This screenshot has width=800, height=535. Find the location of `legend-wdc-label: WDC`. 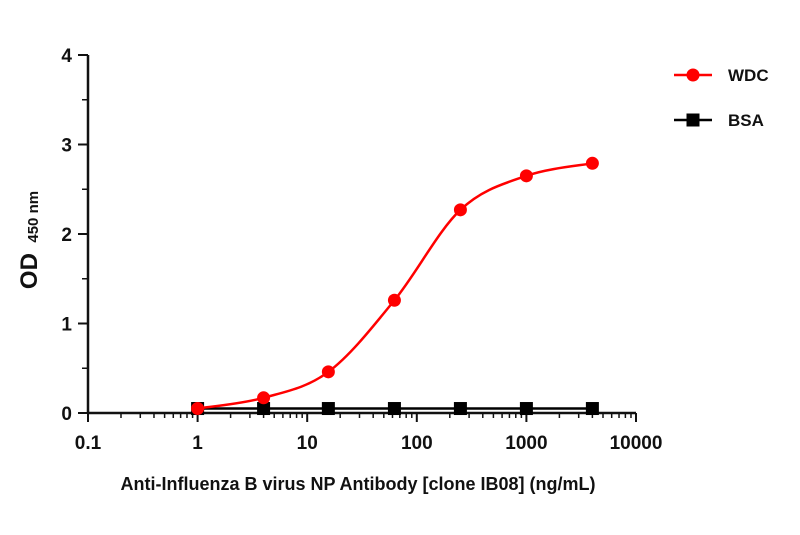

legend-wdc-label: WDC is located at coordinates (748, 75).